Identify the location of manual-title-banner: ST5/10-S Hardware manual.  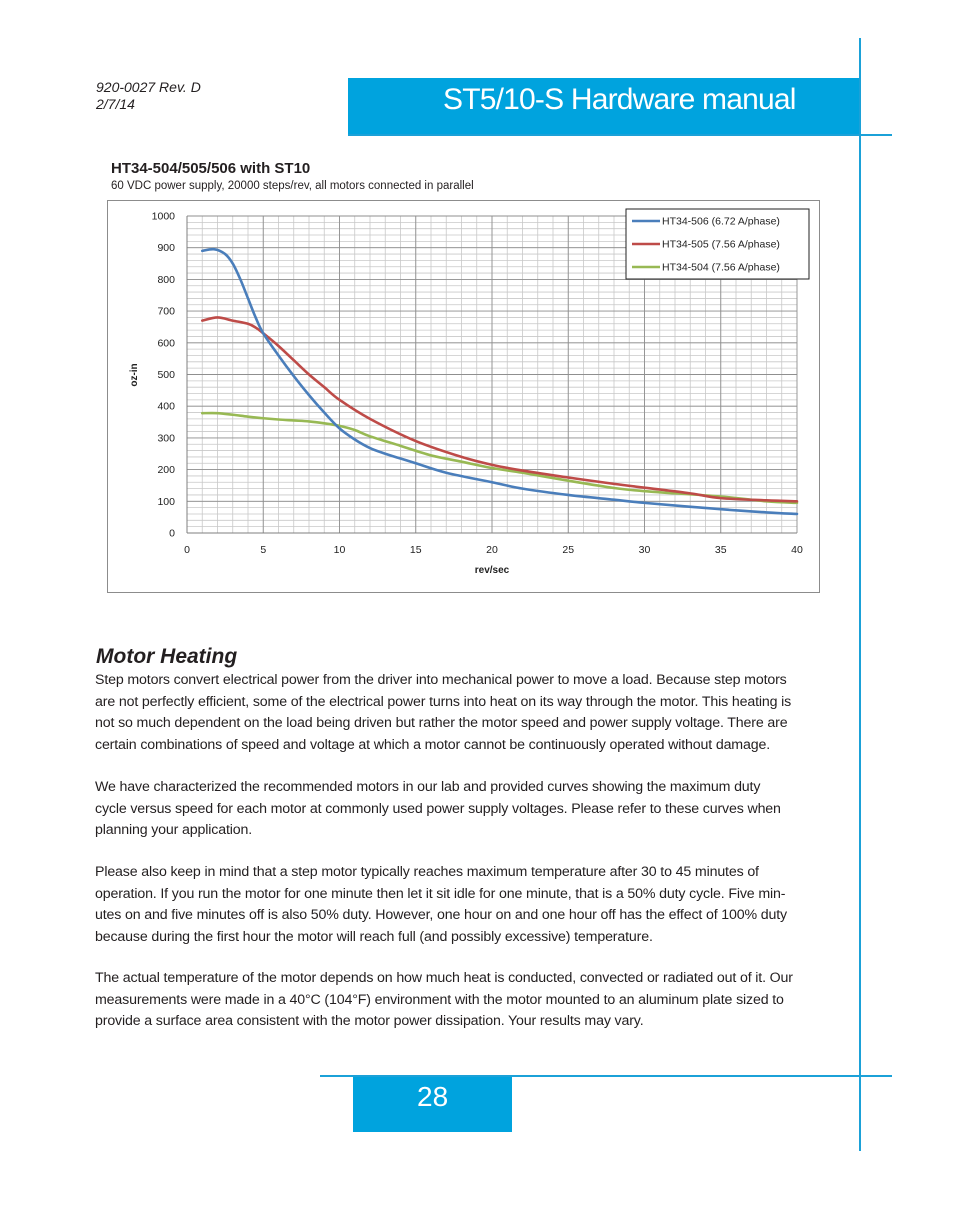
(603, 106).